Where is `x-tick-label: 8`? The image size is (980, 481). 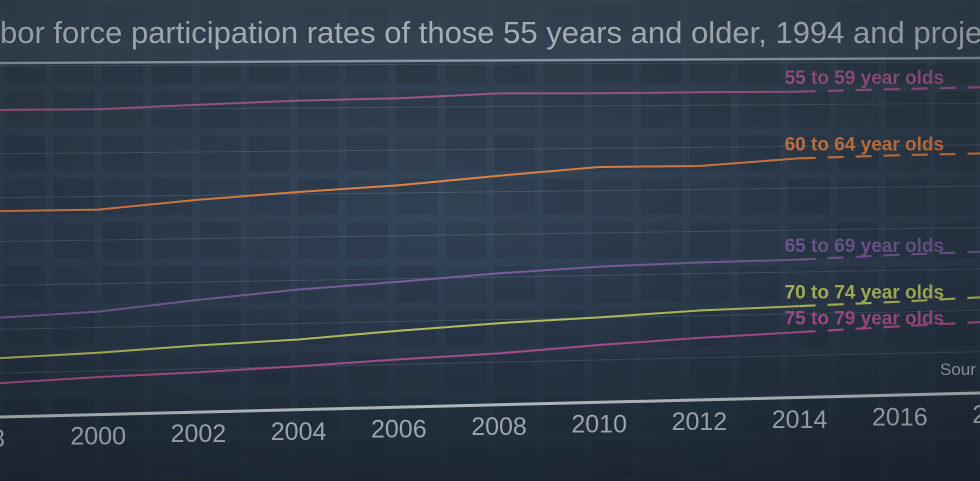
x-tick-label: 8 is located at coordinates (2, 439).